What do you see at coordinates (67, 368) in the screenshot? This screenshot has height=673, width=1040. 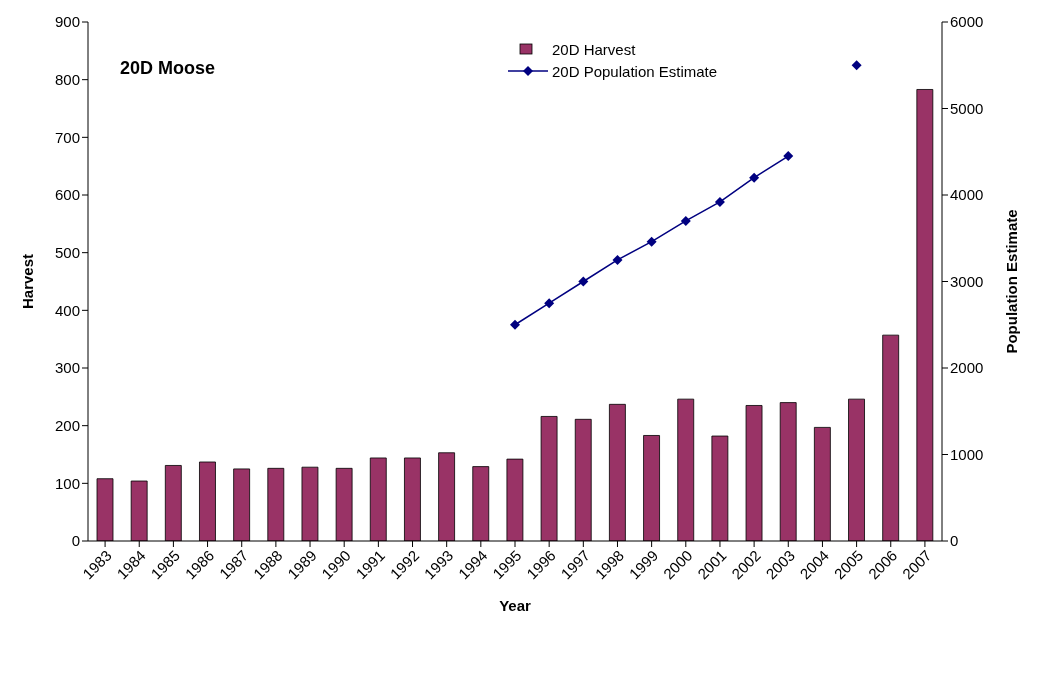 I see `y-tick-label: 300` at bounding box center [67, 368].